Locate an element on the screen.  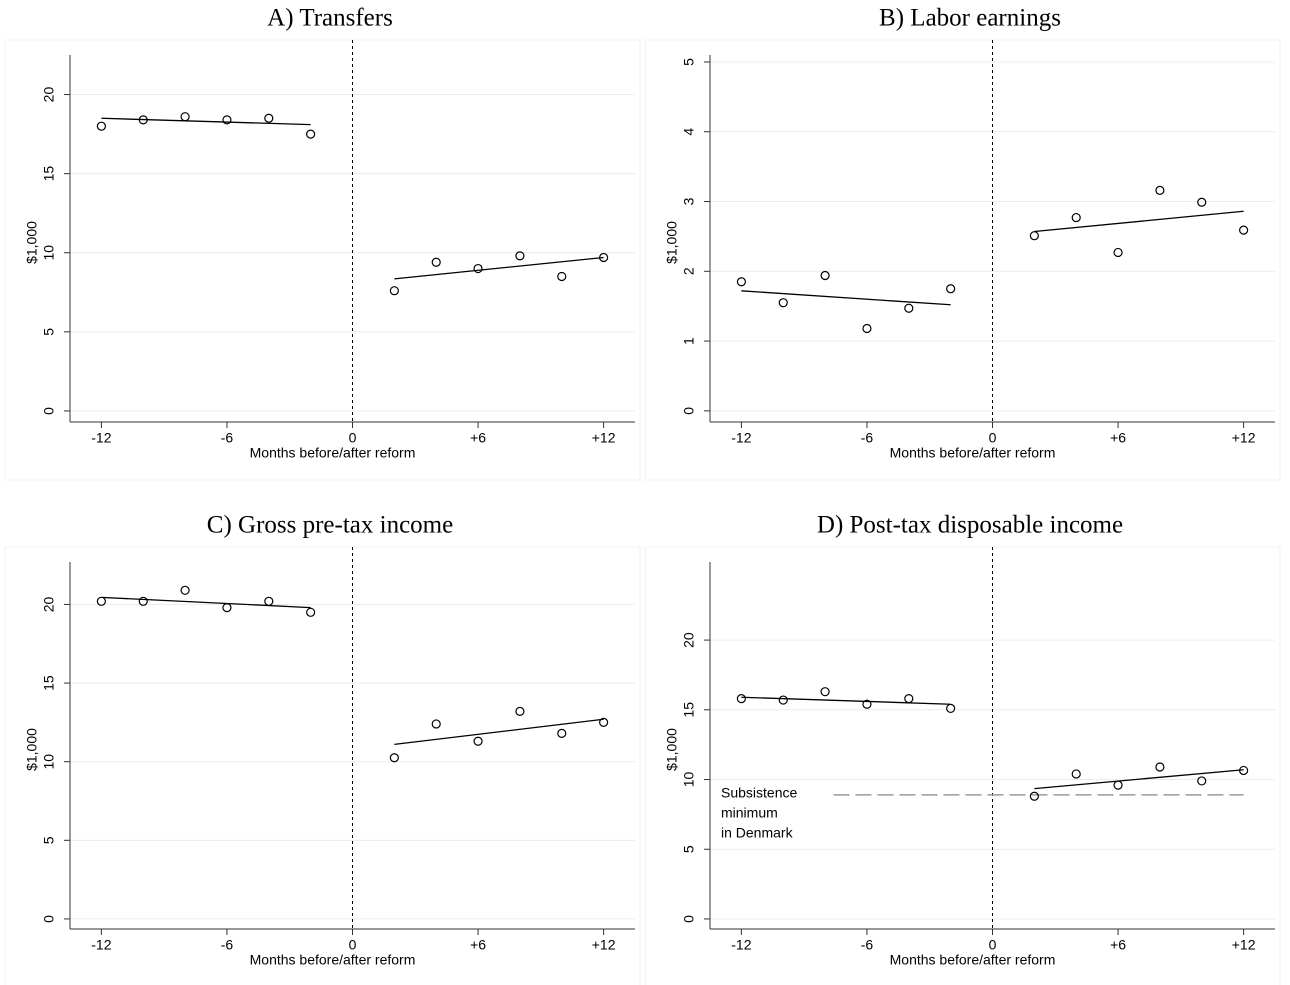
panel-title: D) Post-tax disposable income is located at coordinates (970, 525).